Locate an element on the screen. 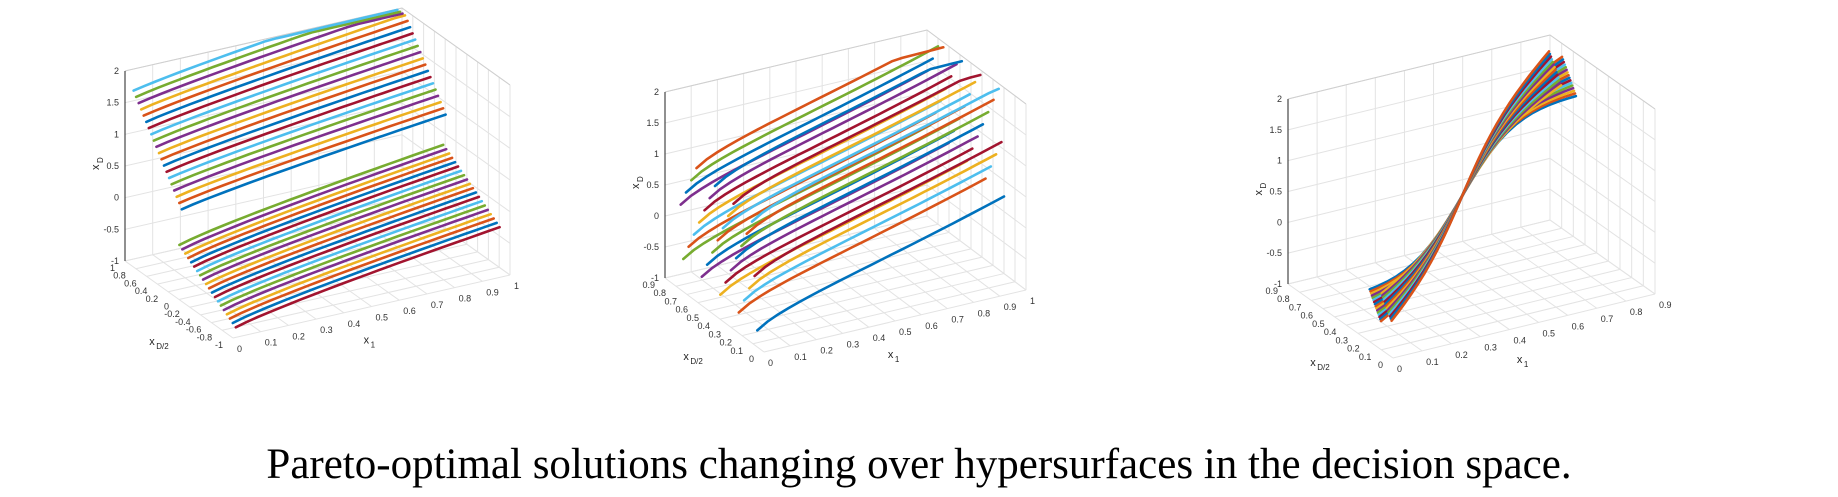 The height and width of the screenshot is (497, 1838). x-tick-label: 0.7 is located at coordinates (957, 320).